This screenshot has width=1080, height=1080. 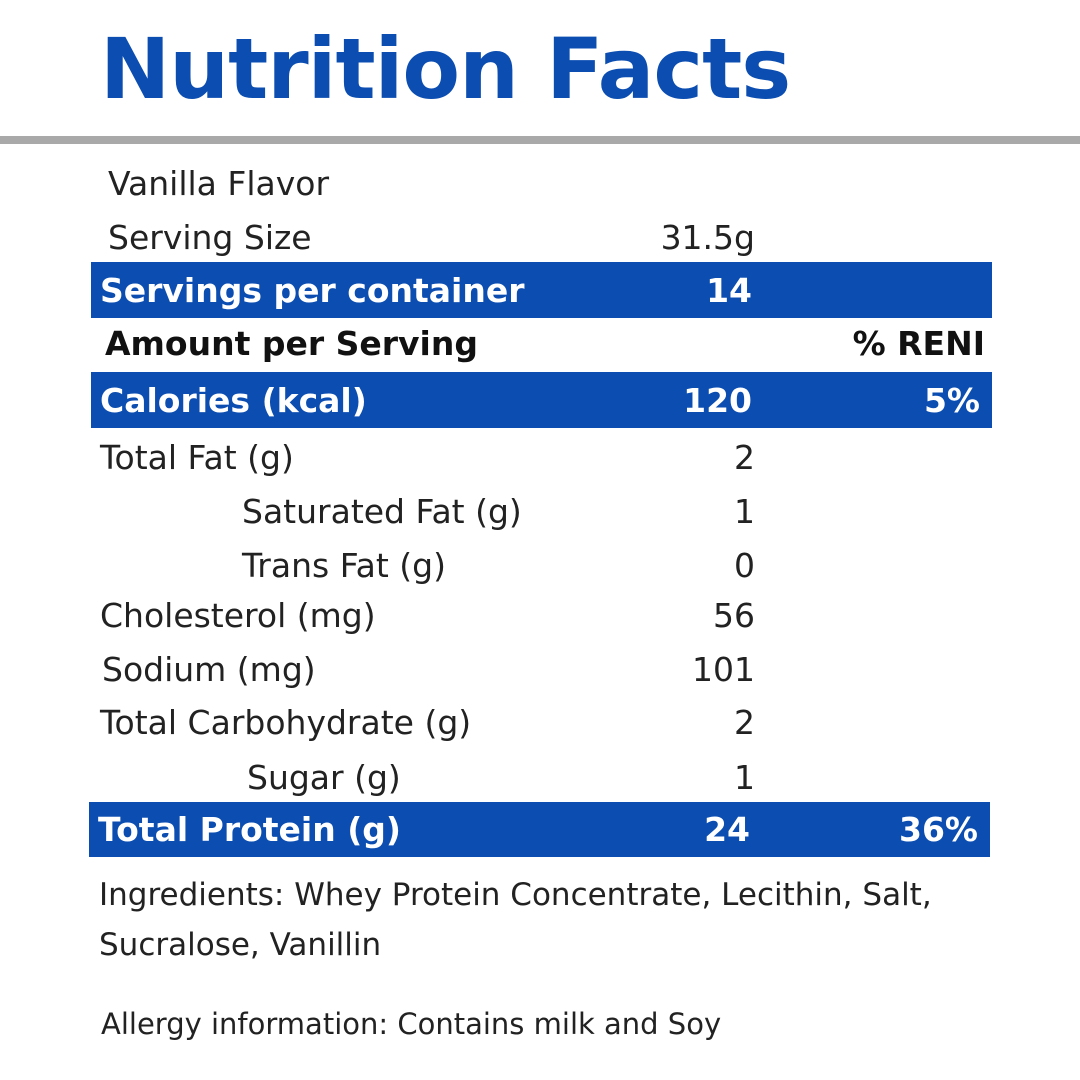 I want to click on amount: 120, so click(x=717, y=400).